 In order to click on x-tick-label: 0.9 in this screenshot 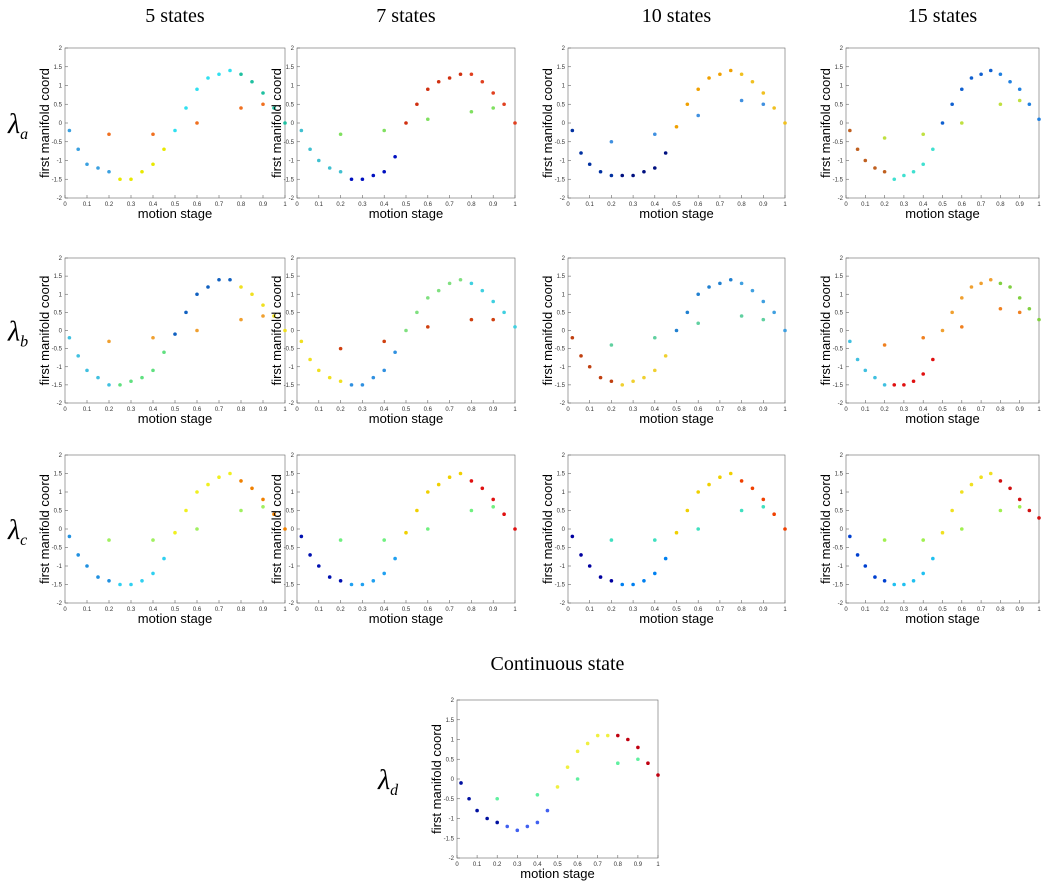, I will do `click(763, 610)`.